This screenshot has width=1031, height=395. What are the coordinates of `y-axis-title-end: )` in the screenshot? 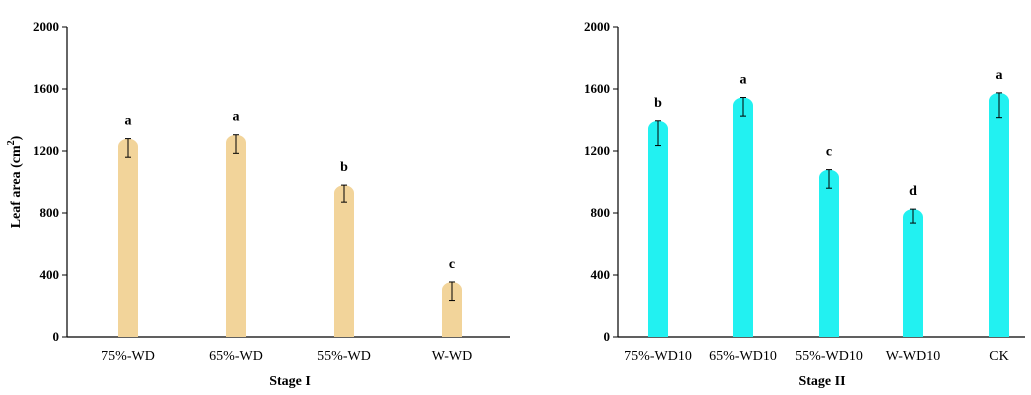 It's located at (16, 137).